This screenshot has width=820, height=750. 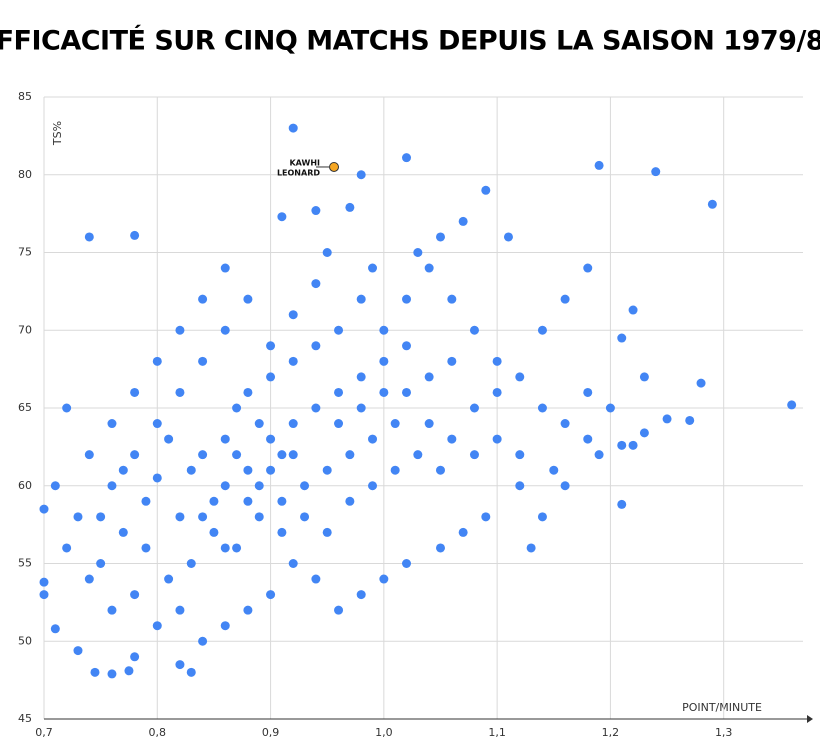 What do you see at coordinates (25, 174) in the screenshot?
I see `y-tick-label: 80` at bounding box center [25, 174].